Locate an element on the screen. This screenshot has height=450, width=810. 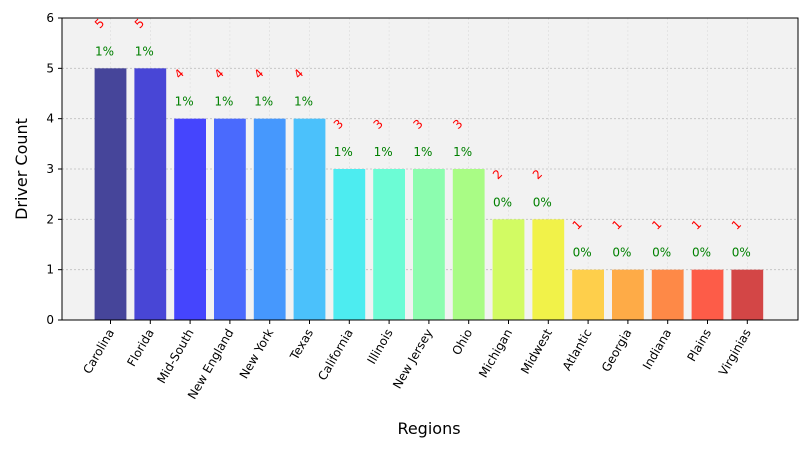
y-axis-title: Driver Count is located at coordinates (21, 169).